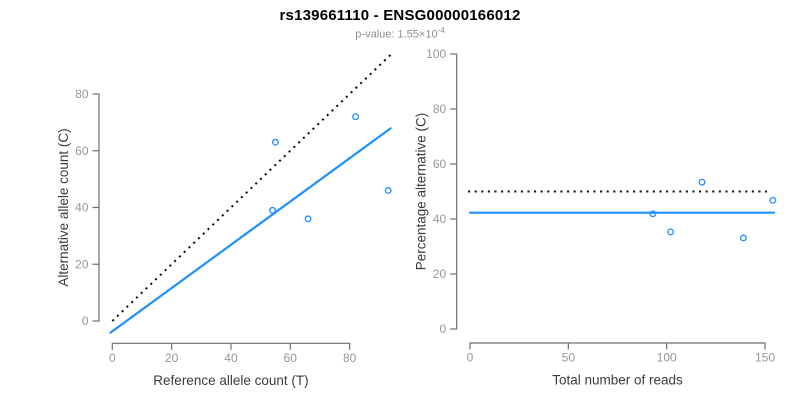  I want to click on y-axis-title: Percentage alternative (C), so click(421, 192).